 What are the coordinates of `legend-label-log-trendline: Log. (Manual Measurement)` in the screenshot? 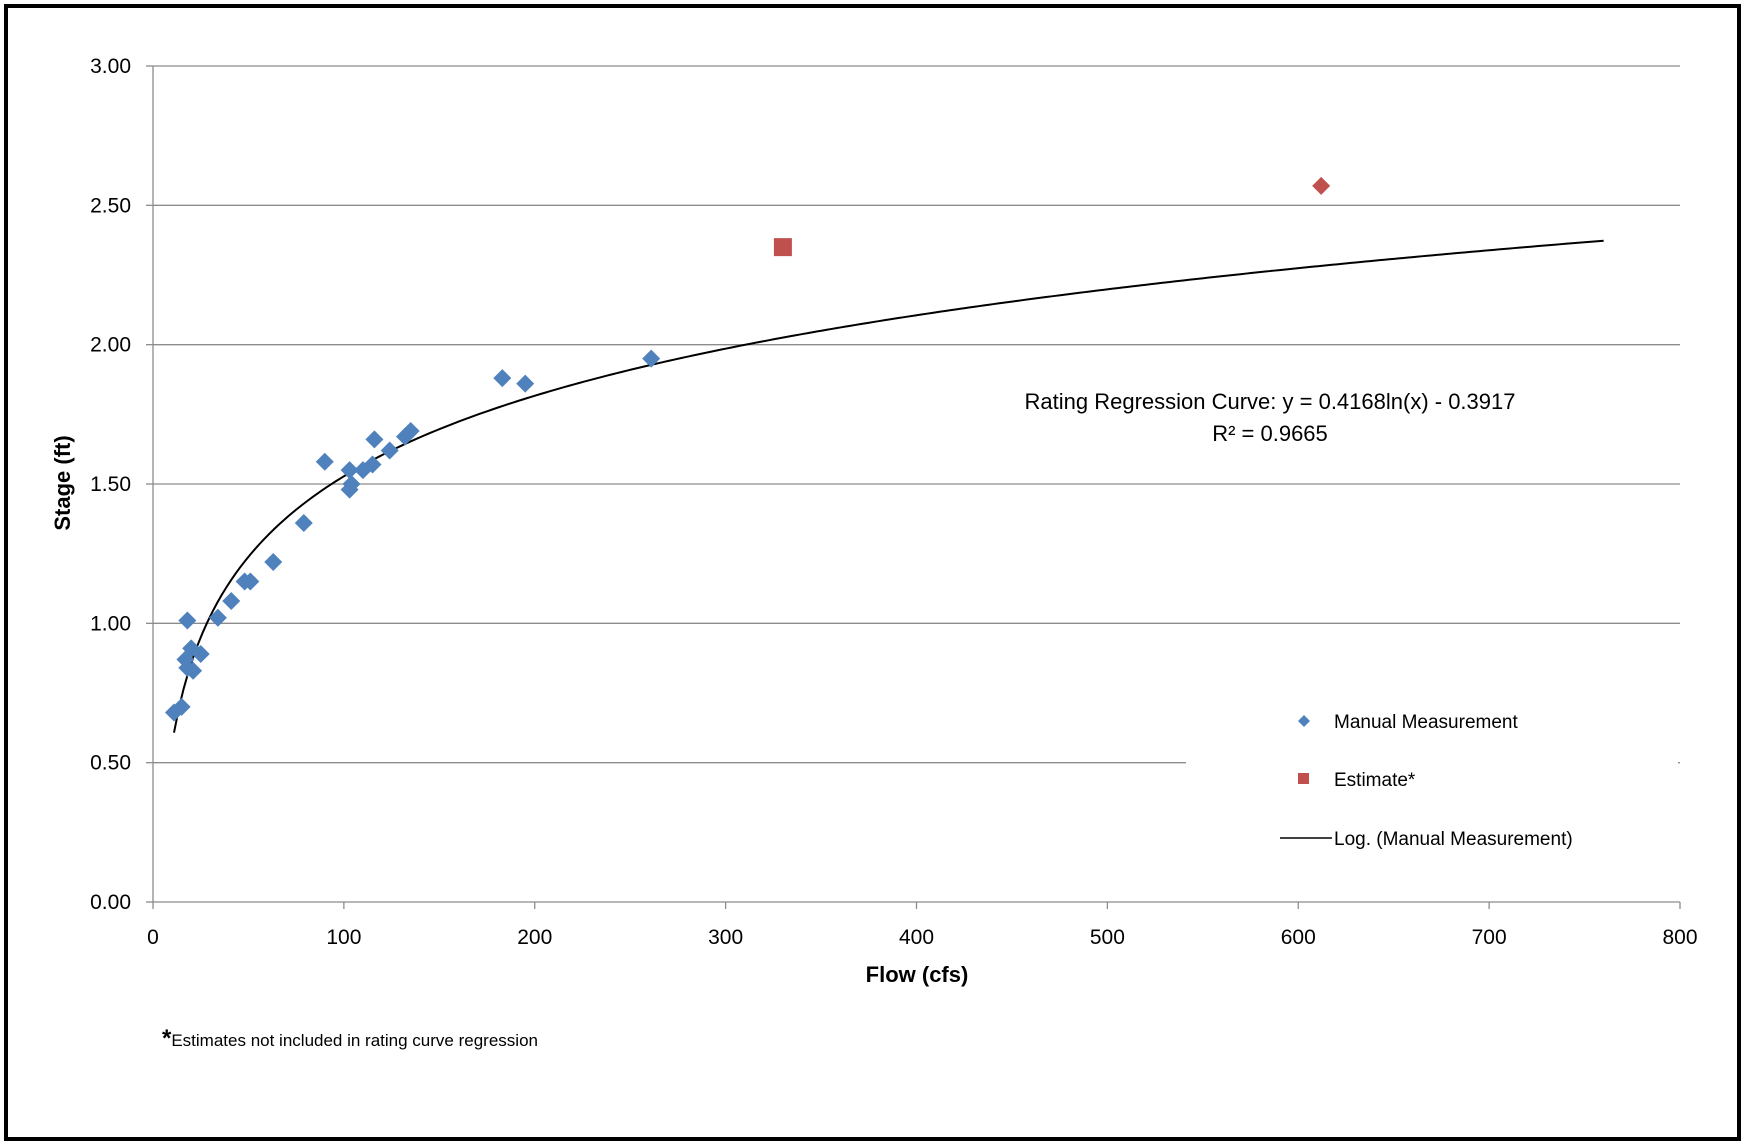 It's located at (1453, 839).